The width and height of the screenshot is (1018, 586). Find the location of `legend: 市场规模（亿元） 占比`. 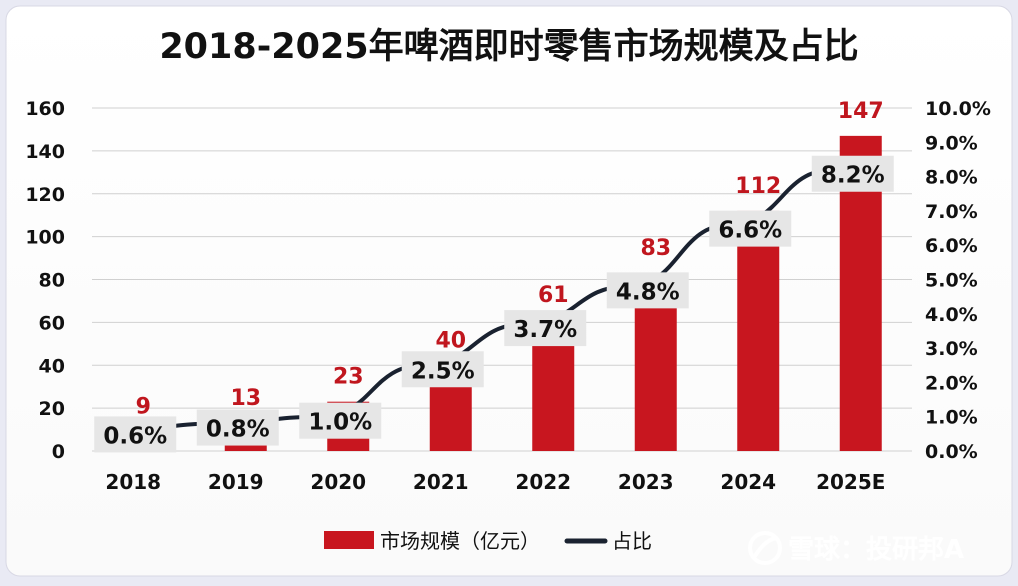

legend: 市场规模（亿元） 占比 is located at coordinates (488, 541).